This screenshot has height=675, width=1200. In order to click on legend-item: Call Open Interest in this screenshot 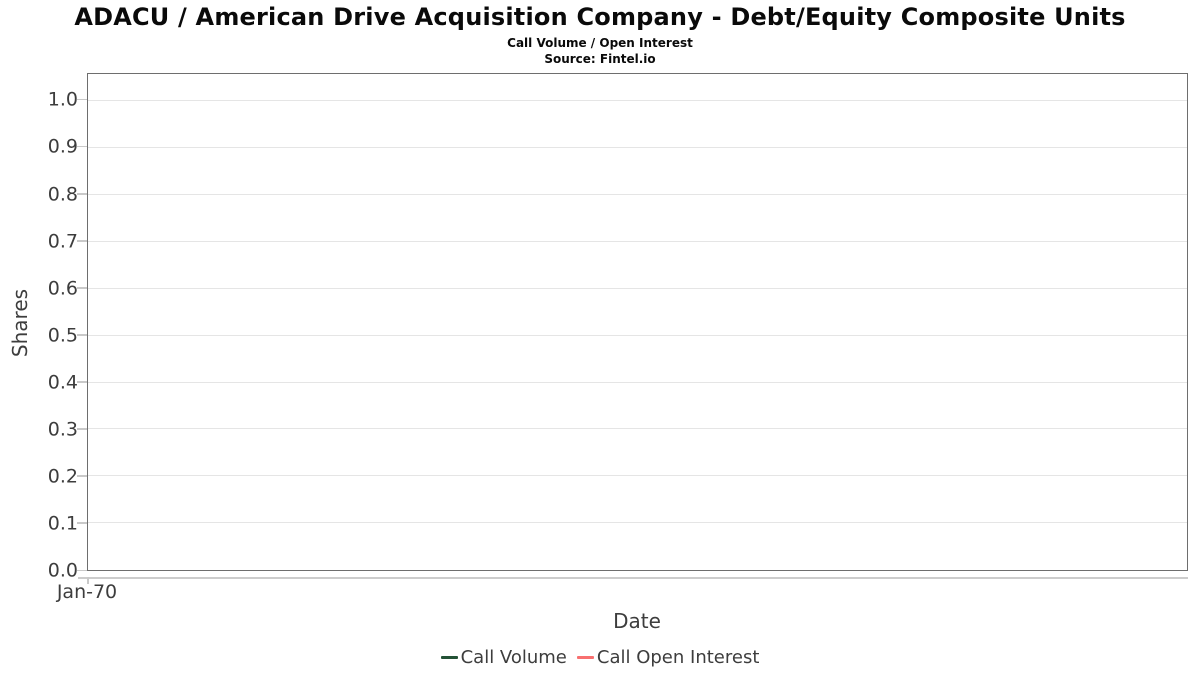, I will do `click(668, 657)`.